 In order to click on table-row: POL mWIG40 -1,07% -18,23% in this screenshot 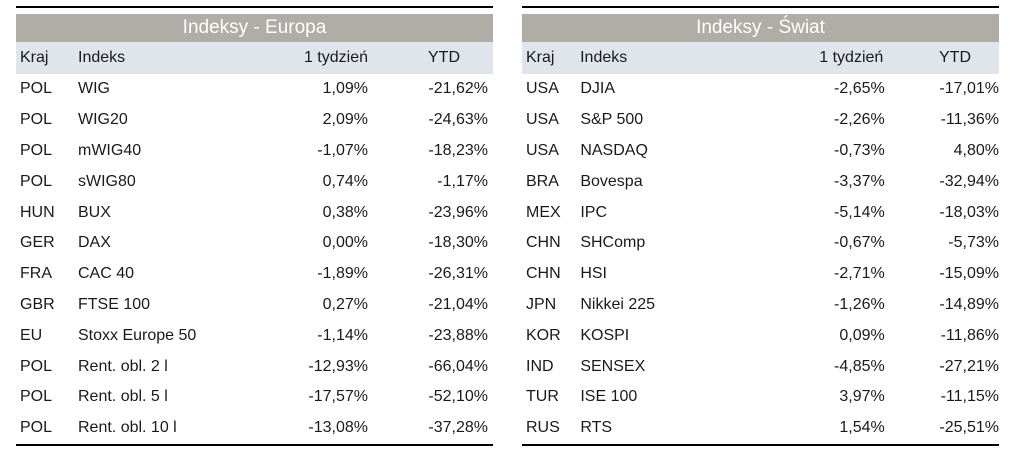, I will do `click(254, 151)`.